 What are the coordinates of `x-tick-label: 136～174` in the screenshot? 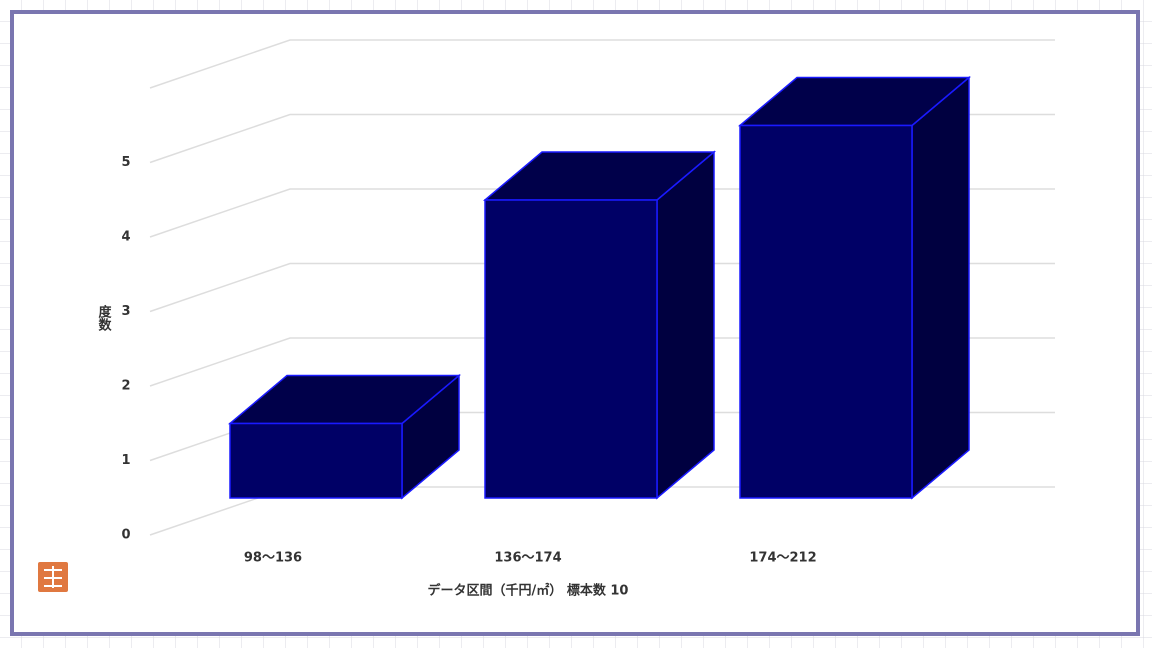 It's located at (527, 558).